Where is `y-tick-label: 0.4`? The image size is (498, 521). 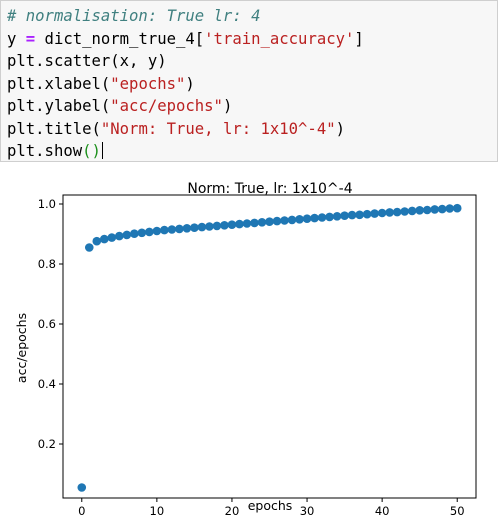
y-tick-label: 0.4 is located at coordinates (47, 384).